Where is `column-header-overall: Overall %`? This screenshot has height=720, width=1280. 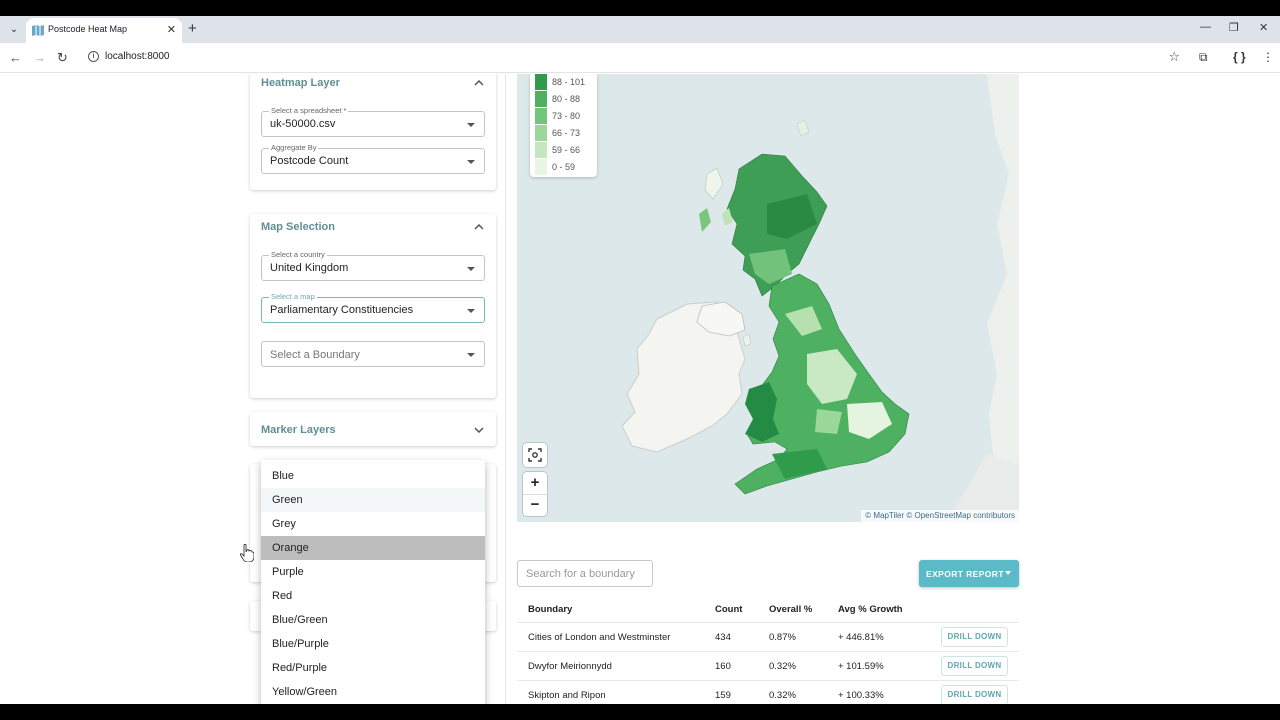 column-header-overall: Overall % is located at coordinates (791, 609).